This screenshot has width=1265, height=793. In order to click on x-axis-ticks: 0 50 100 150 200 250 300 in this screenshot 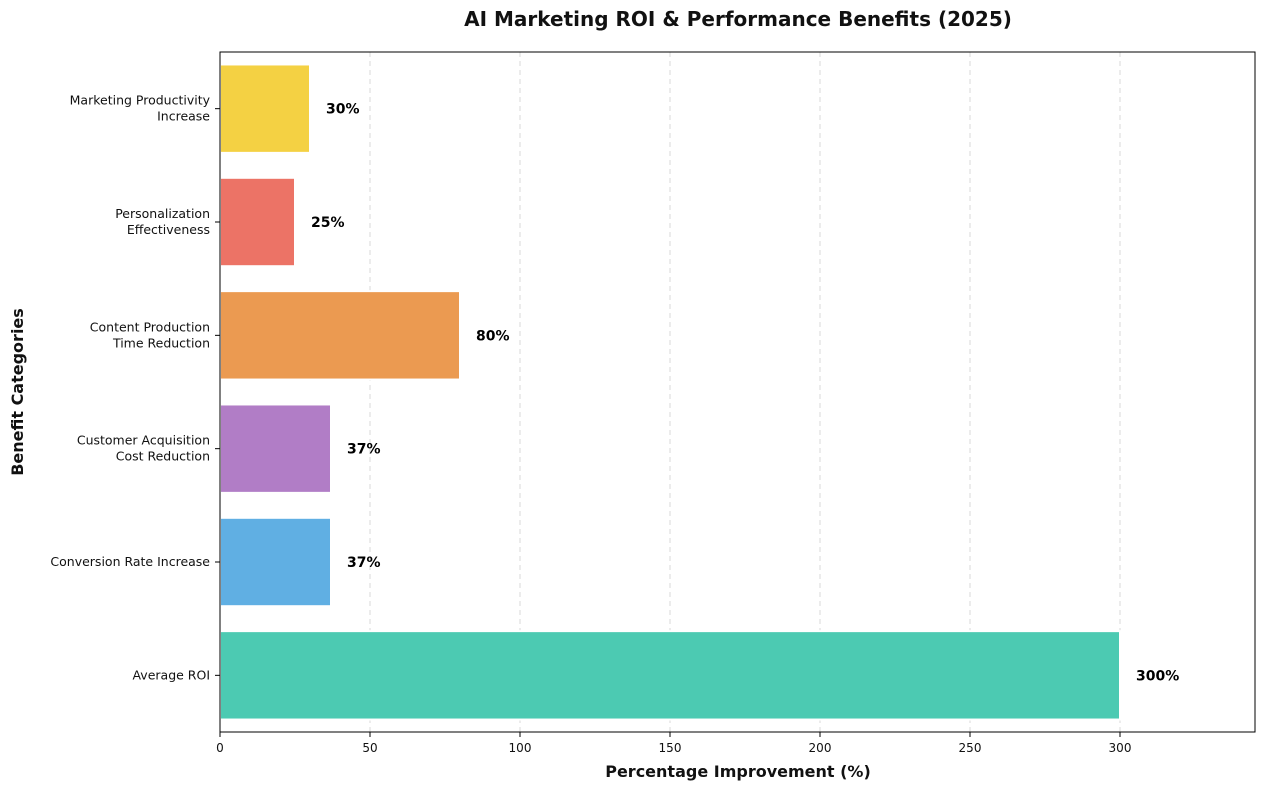, I will do `click(673, 743)`.